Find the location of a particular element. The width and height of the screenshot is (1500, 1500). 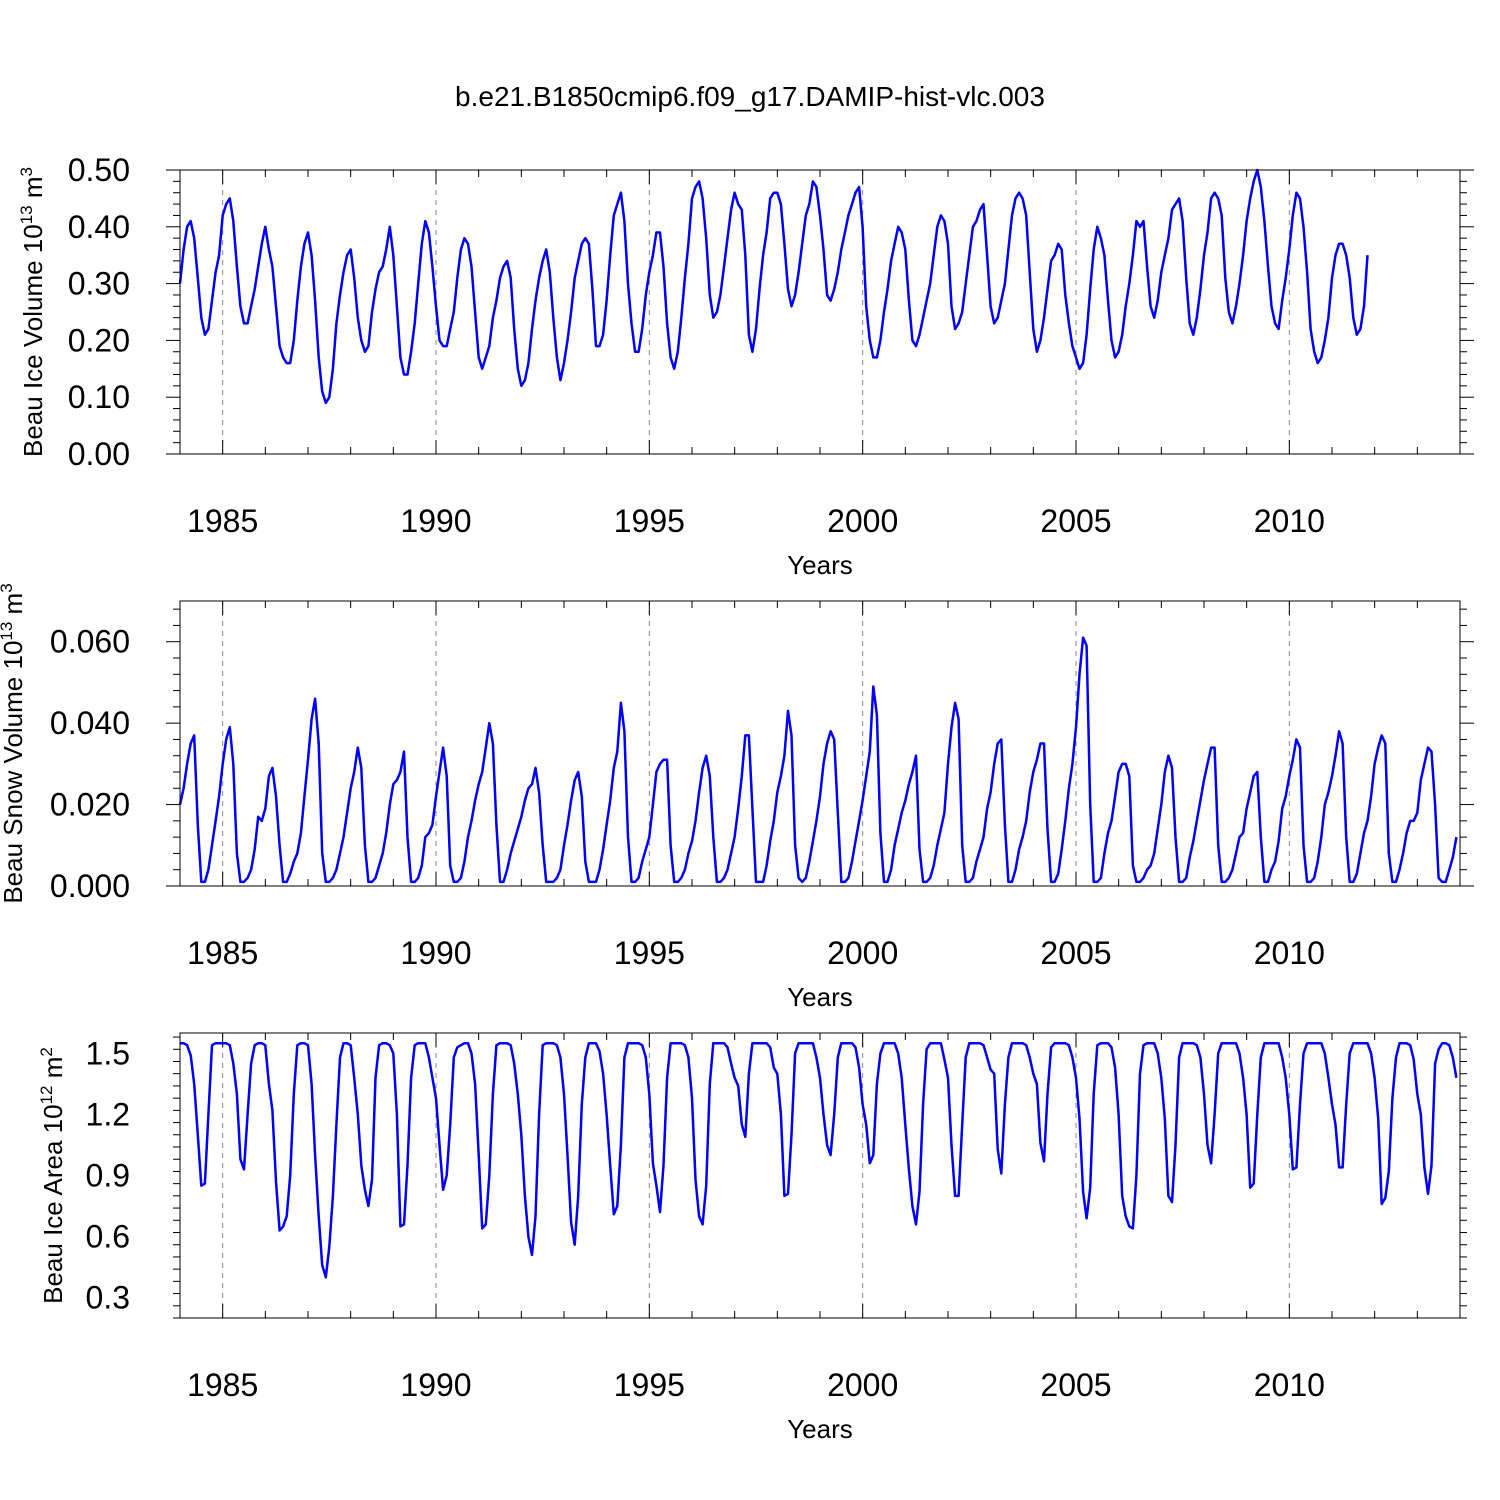

y-tick-label: 0.000 is located at coordinates (90, 886).